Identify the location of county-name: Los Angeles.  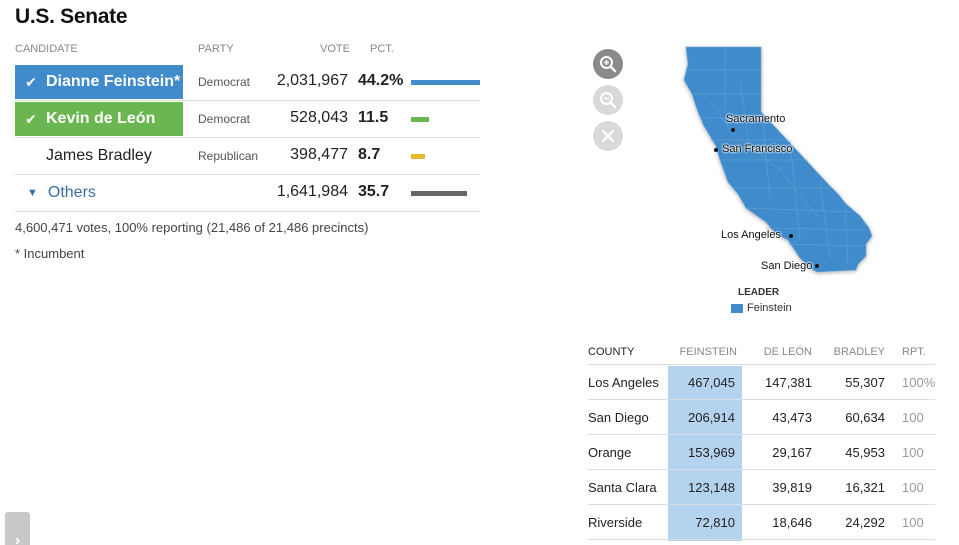
(623, 382).